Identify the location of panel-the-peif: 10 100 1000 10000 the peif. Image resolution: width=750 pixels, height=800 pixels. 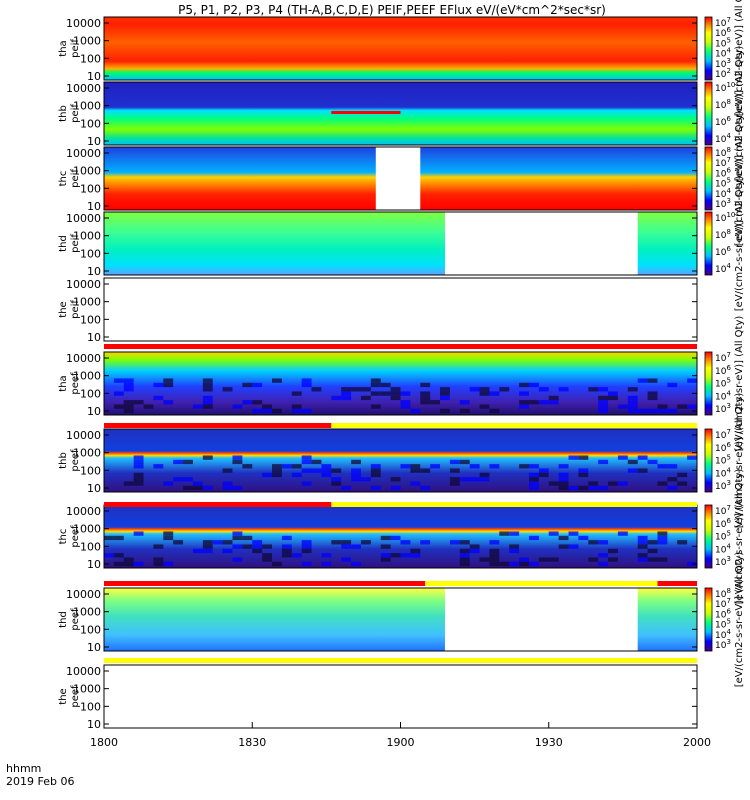
(378, 310).